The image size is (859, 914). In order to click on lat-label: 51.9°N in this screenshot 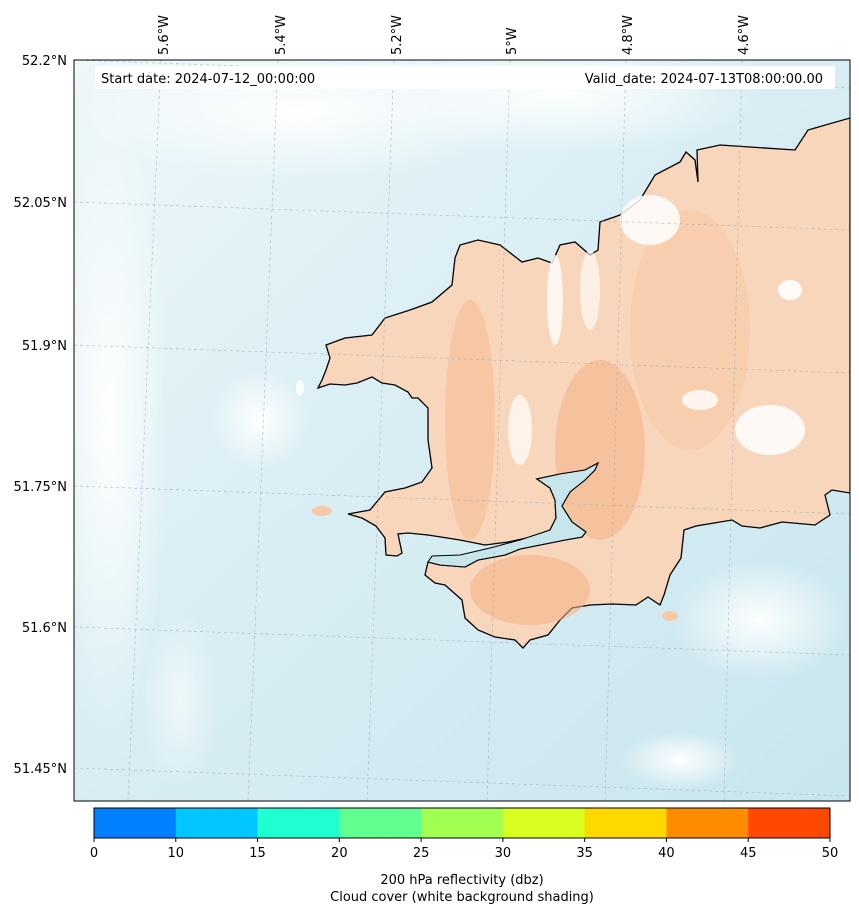, I will do `click(44, 346)`.